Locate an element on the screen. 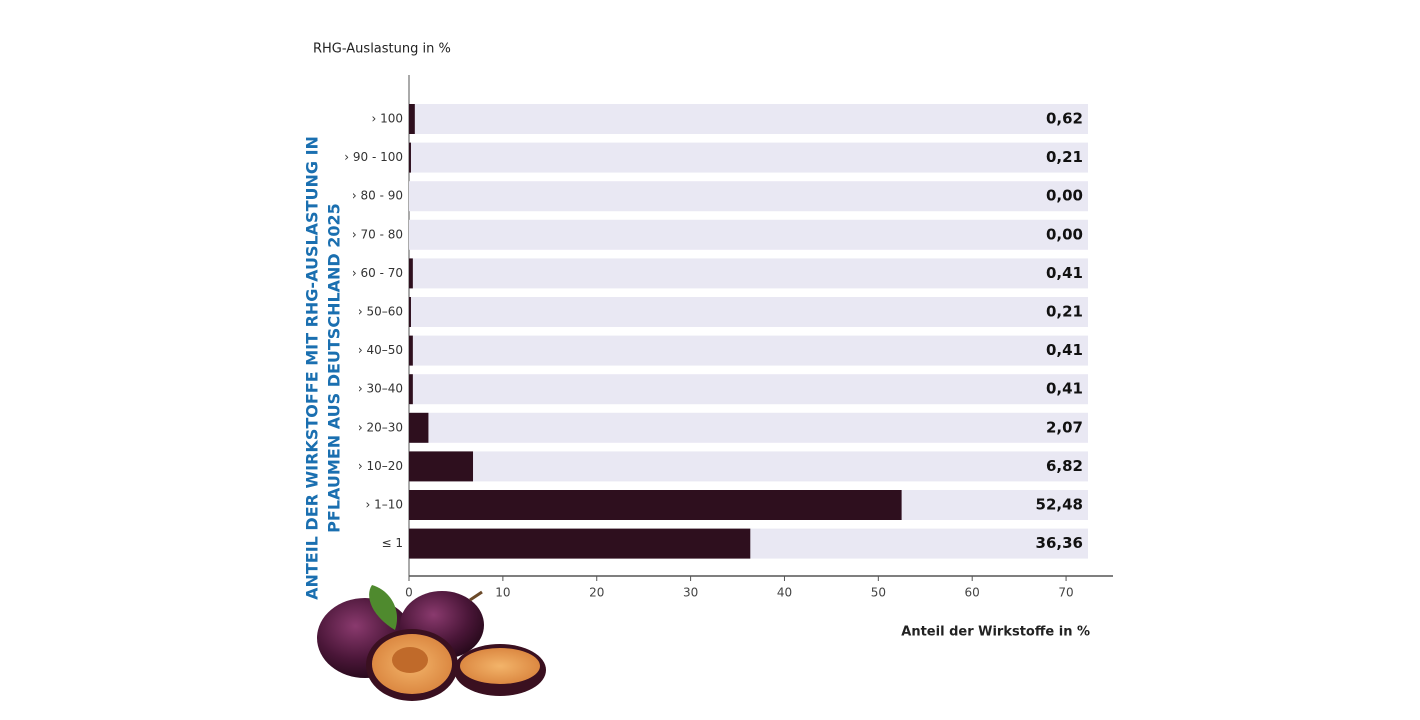  plum-flesh is located at coordinates (500, 666).